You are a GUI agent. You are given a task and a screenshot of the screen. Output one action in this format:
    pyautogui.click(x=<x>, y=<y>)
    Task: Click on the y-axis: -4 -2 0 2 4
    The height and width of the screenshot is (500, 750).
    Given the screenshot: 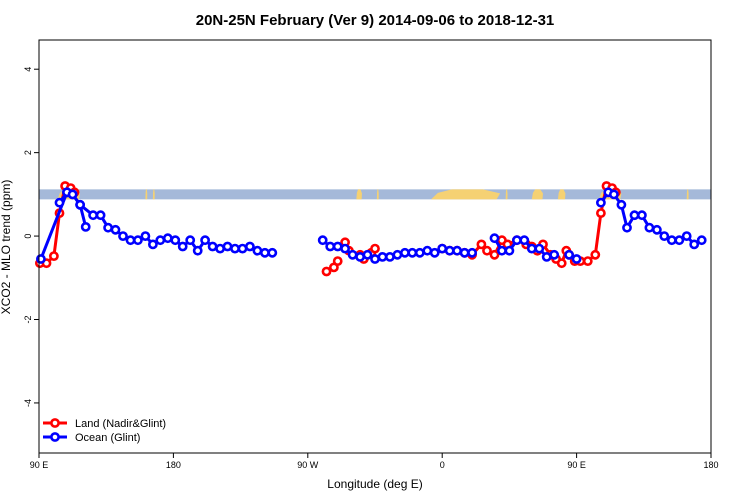 What is the action you would take?
    pyautogui.click(x=31, y=237)
    